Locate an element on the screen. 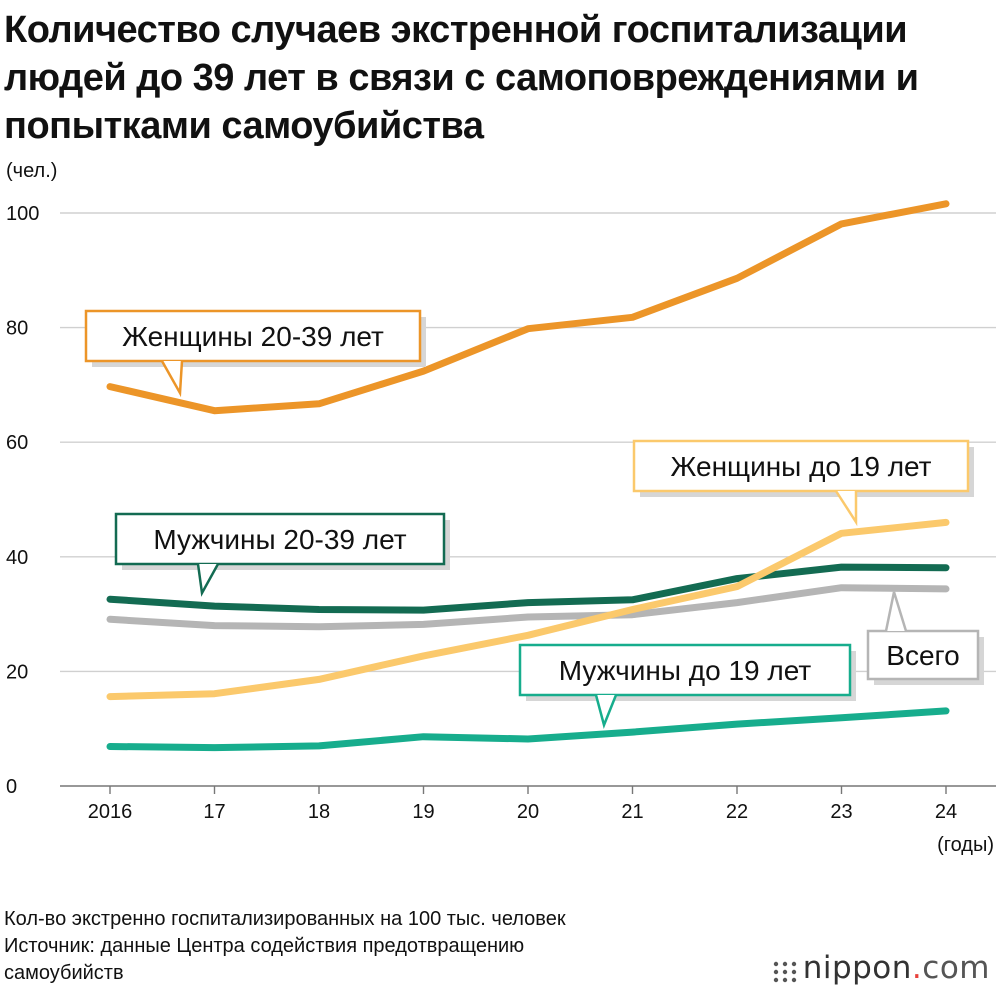  x-tick-label: 23 is located at coordinates (841, 812).